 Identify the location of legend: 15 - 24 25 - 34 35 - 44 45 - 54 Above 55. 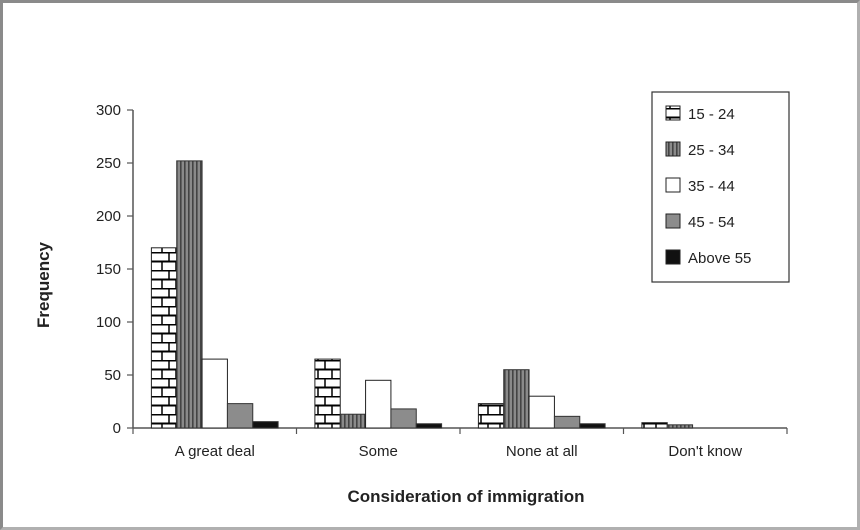
(720, 187).